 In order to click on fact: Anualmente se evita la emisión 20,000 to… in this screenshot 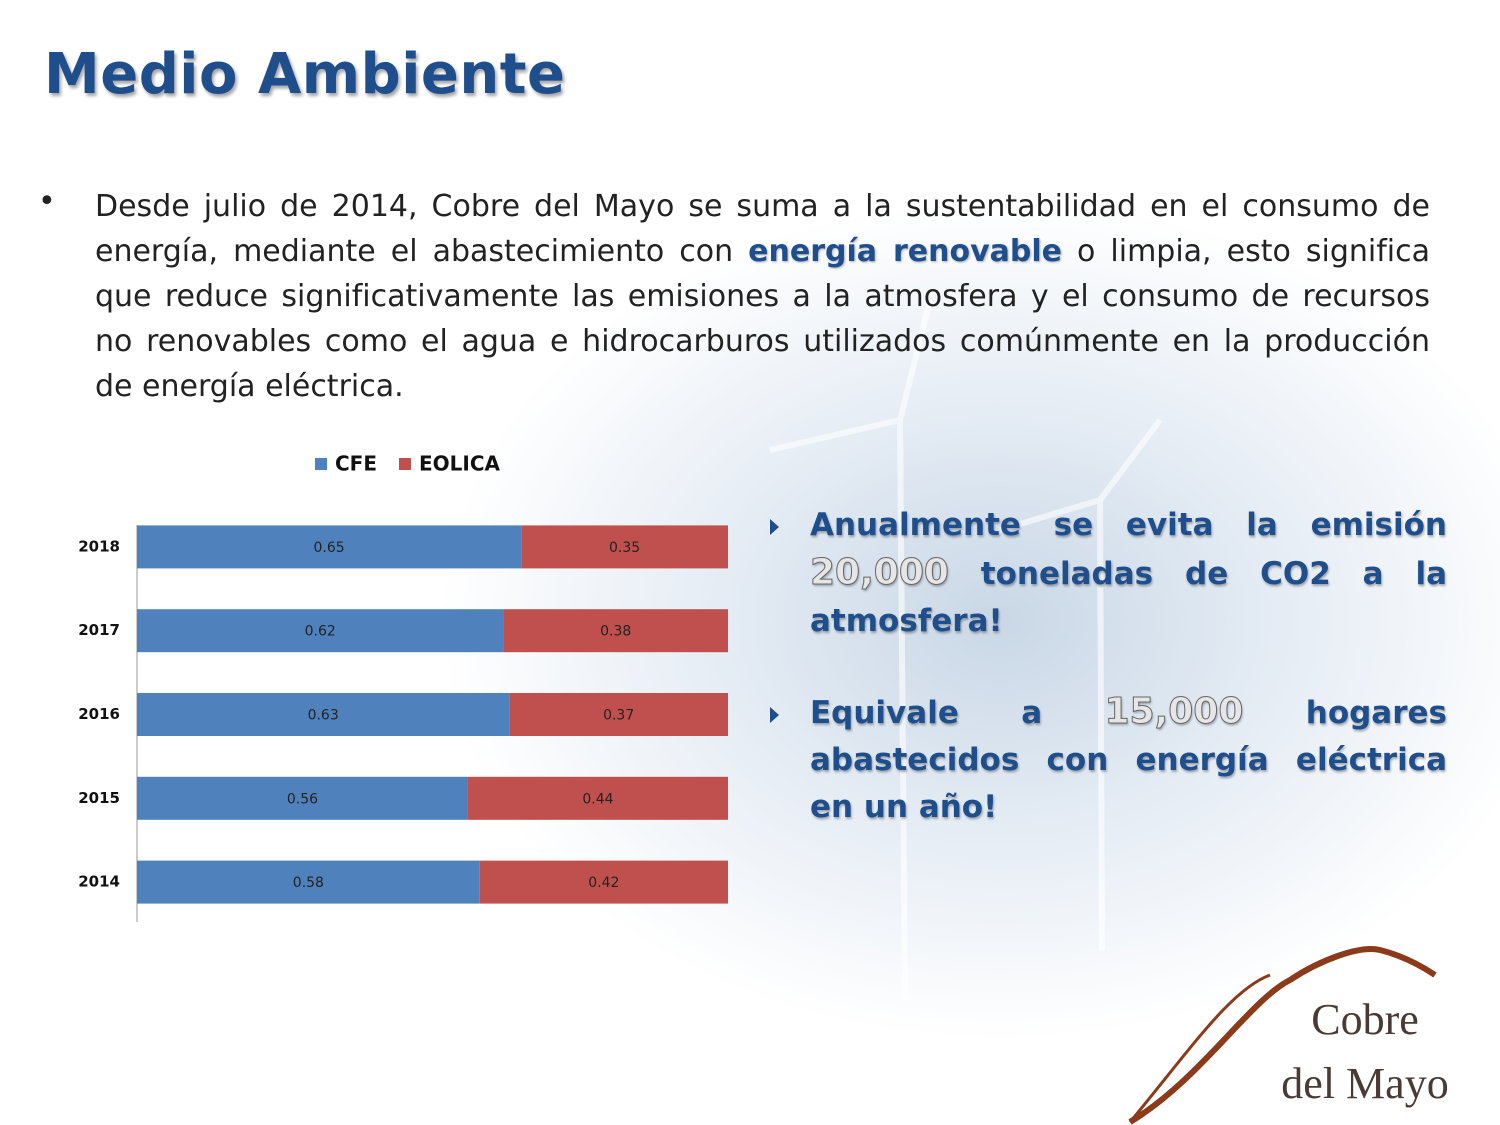, I will do `click(1128, 573)`.